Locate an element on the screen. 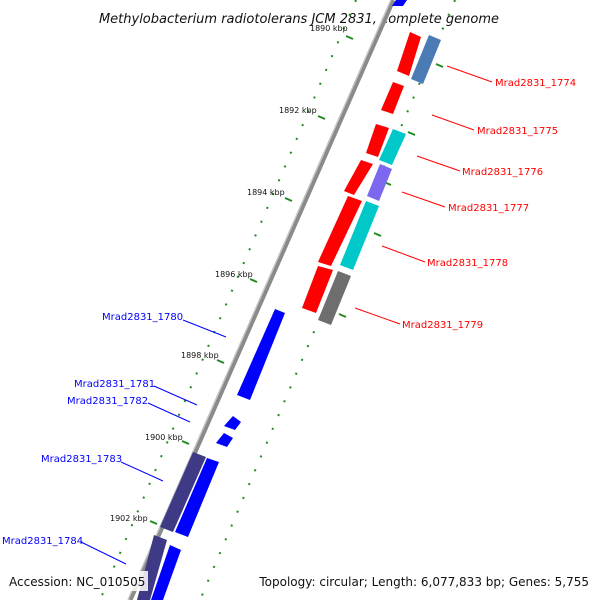 The width and height of the screenshot is (600, 600). right-callouts is located at coordinates (423, 195).